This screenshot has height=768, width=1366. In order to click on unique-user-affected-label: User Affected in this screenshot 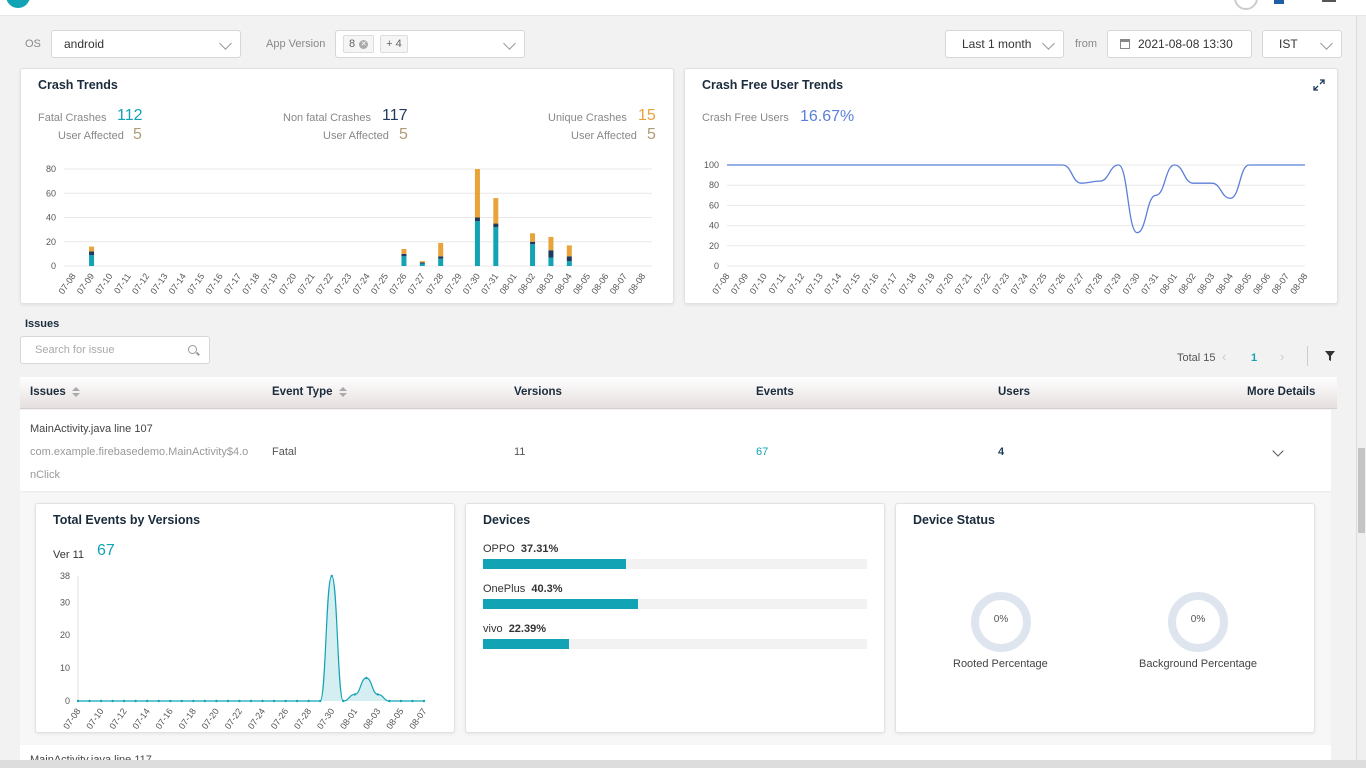, I will do `click(604, 136)`.